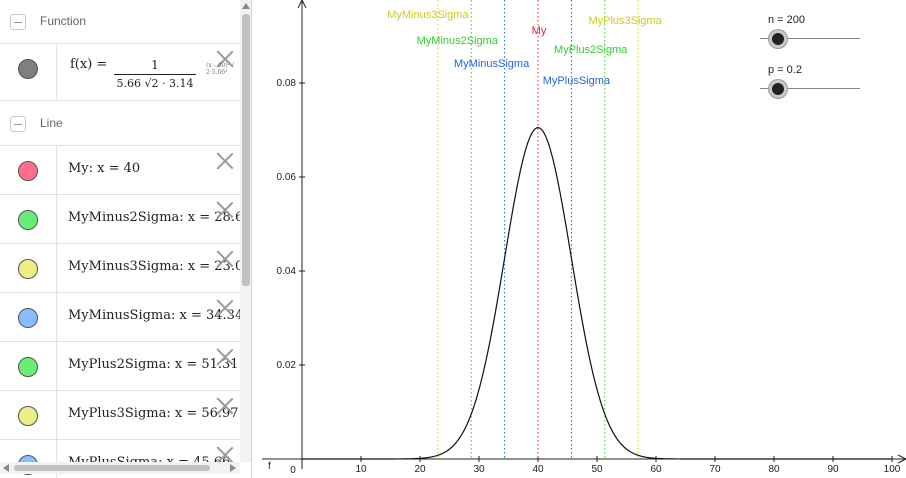 This screenshot has height=478, width=906. What do you see at coordinates (287, 177) in the screenshot?
I see `y-tick-label: 0.06` at bounding box center [287, 177].